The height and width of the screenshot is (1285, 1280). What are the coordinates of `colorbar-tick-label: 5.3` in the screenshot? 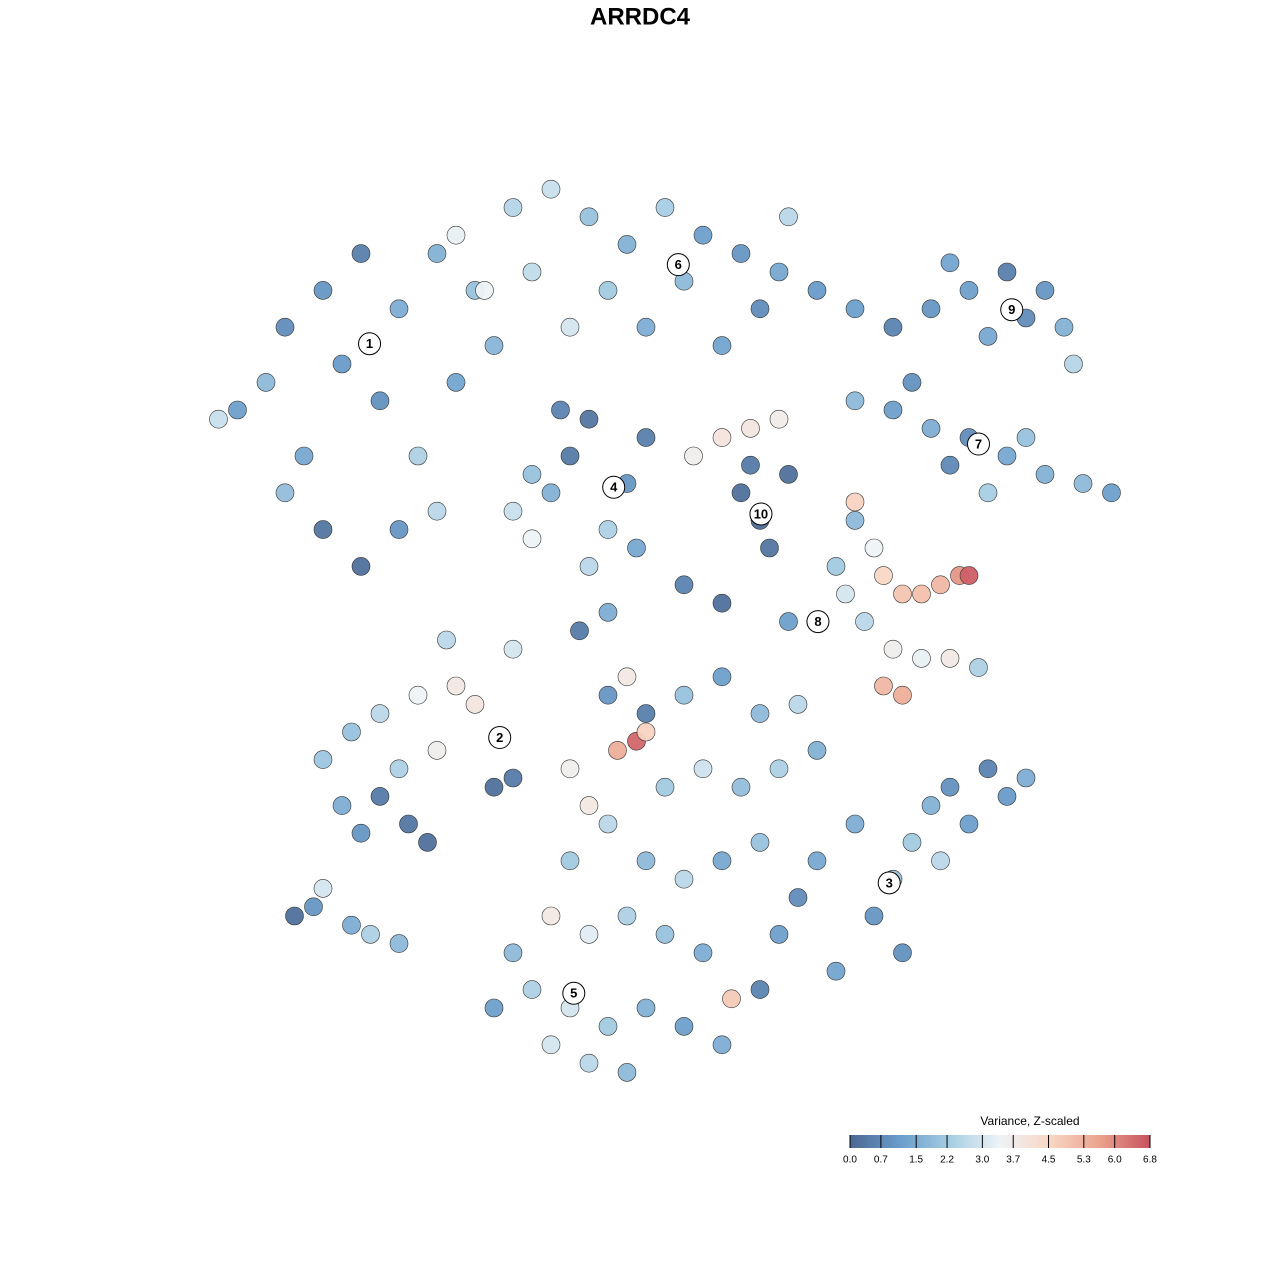 It's located at (1084, 1160).